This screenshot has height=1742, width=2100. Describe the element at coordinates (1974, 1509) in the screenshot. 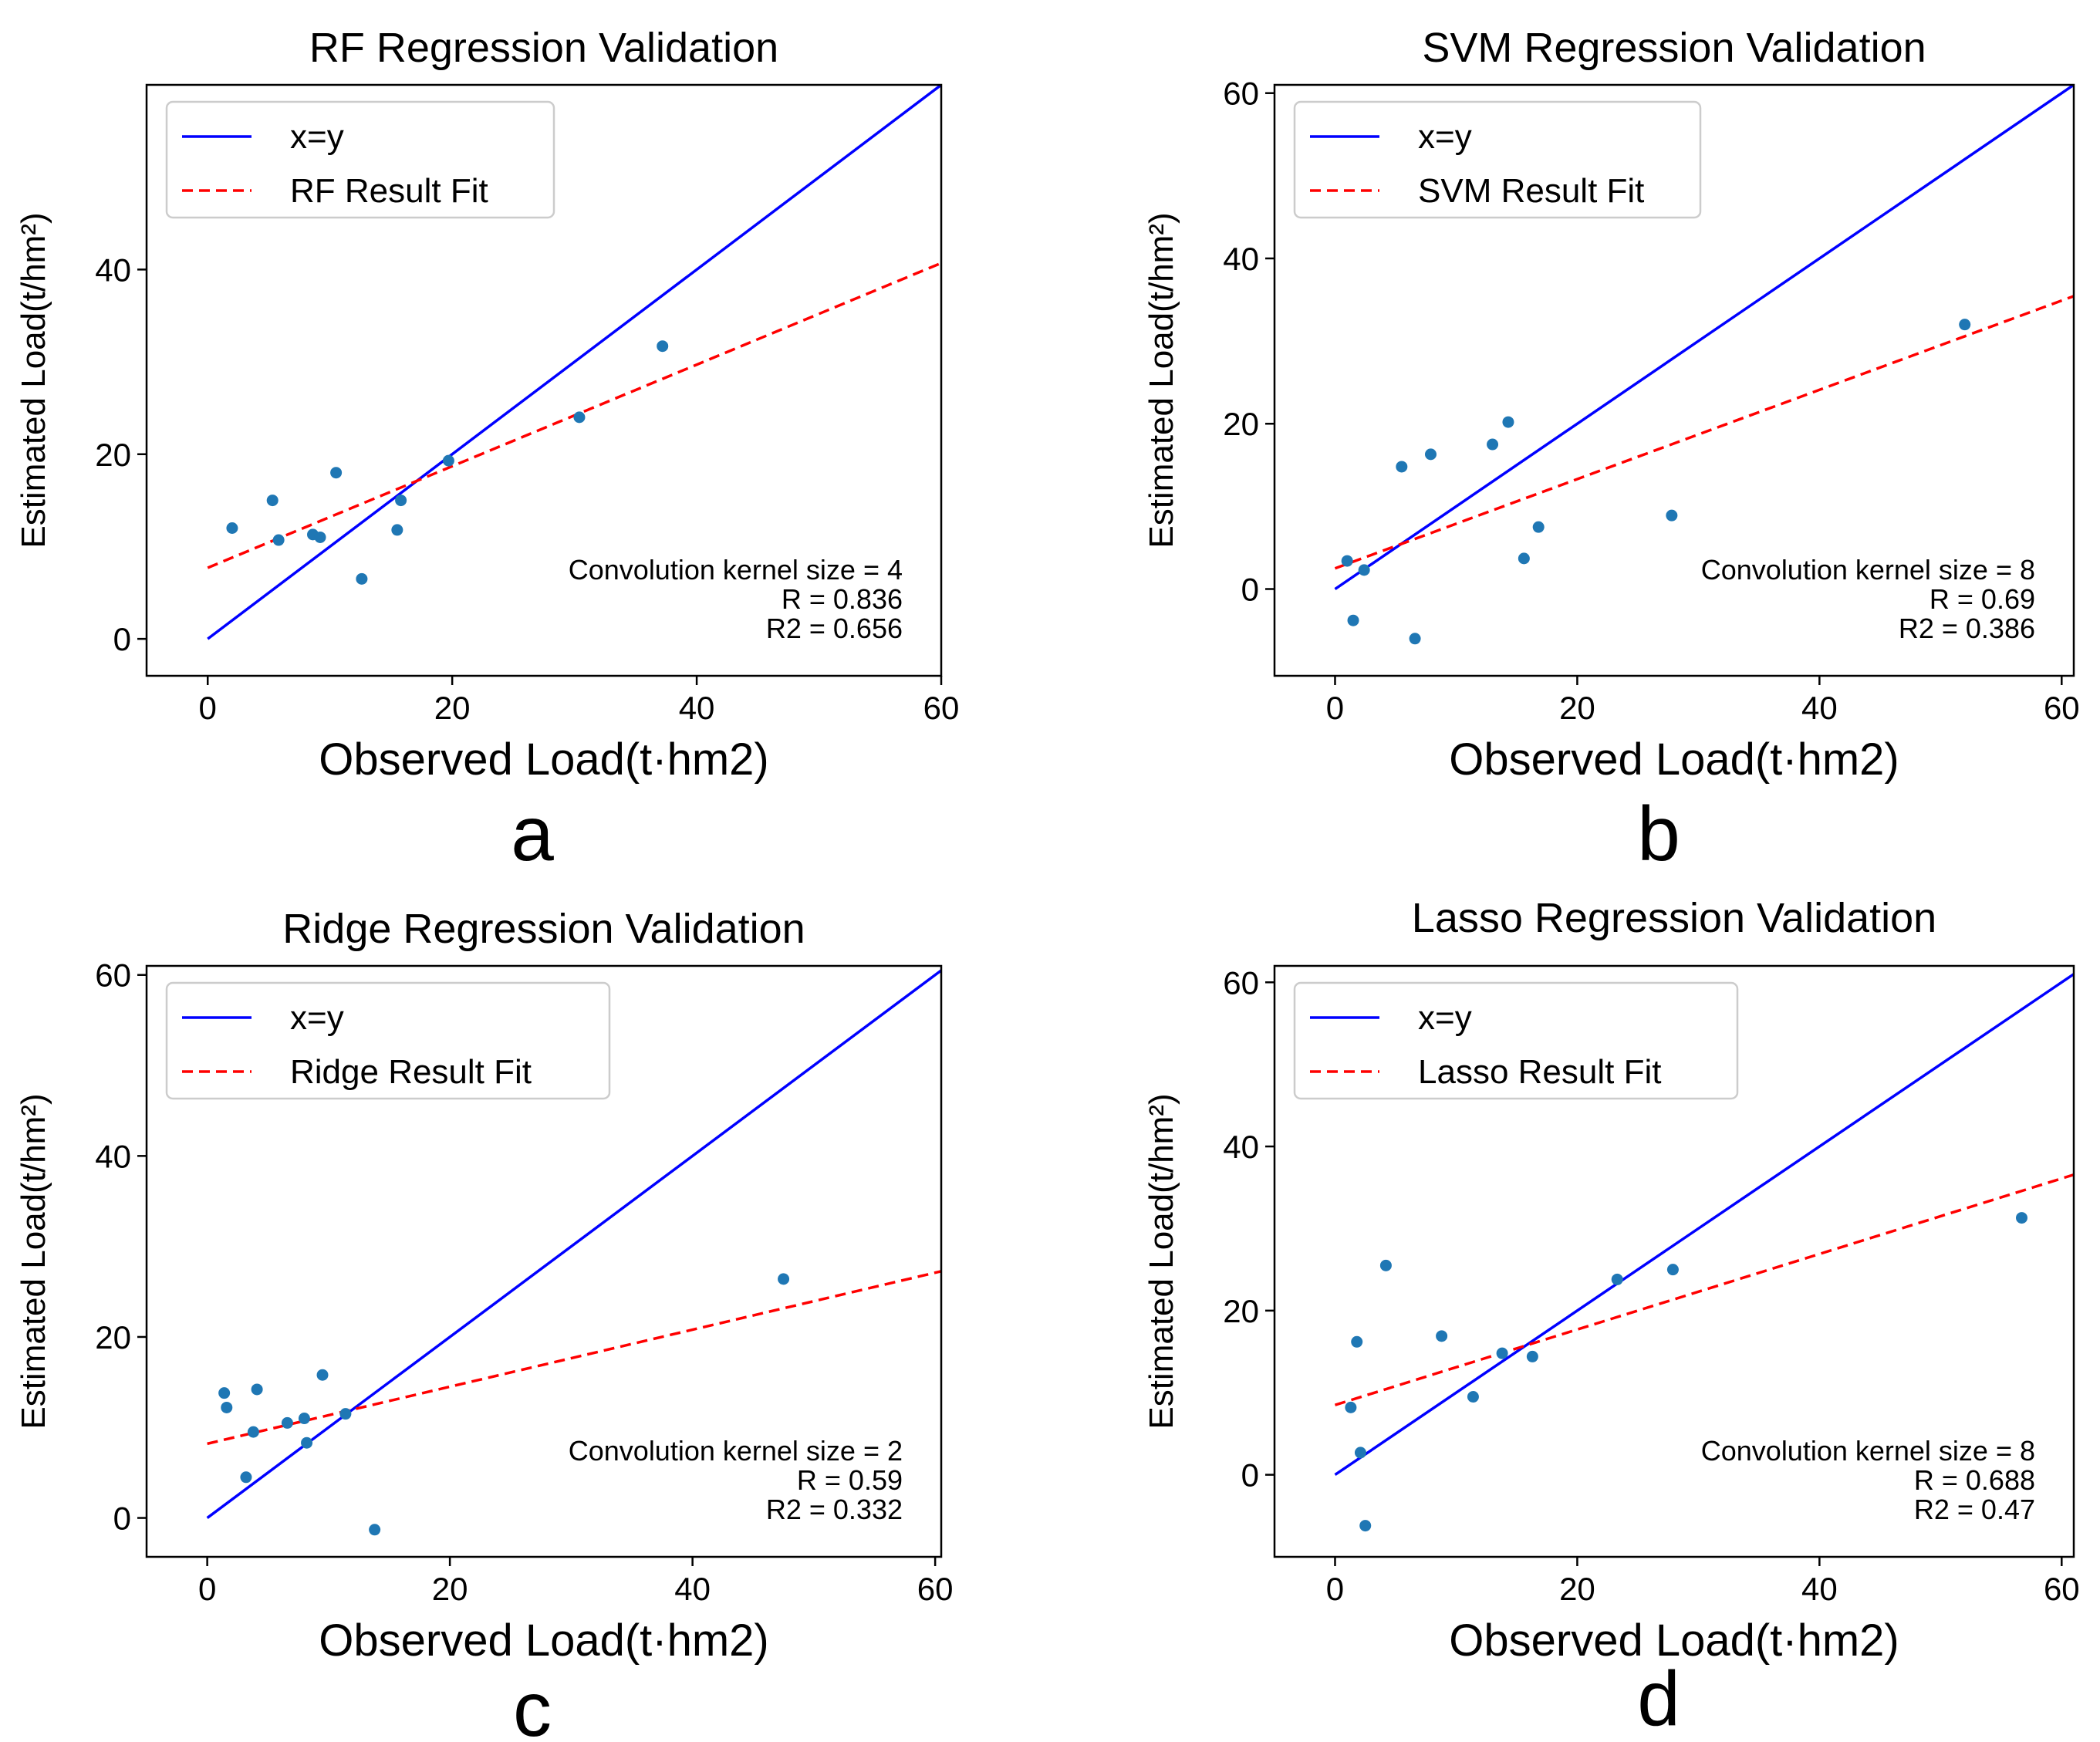

I see `stats-annotation-line: R2 = 0.47` at that location.